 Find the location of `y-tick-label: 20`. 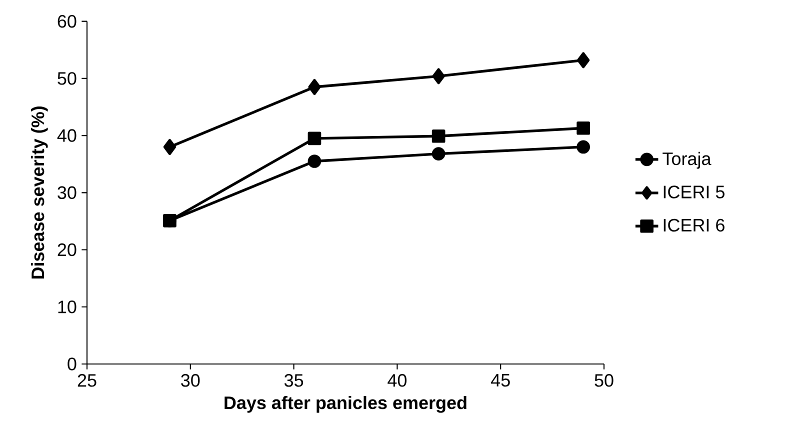

y-tick-label: 20 is located at coordinates (67, 249).